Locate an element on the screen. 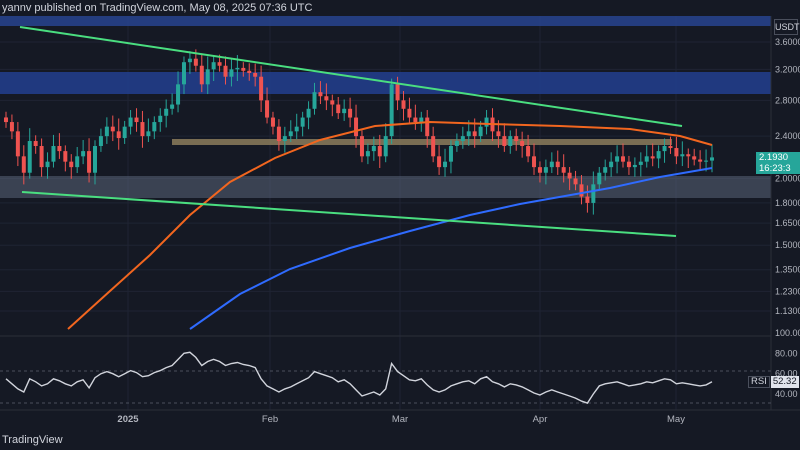  rsi-tick-label: 80.00 is located at coordinates (786, 353).